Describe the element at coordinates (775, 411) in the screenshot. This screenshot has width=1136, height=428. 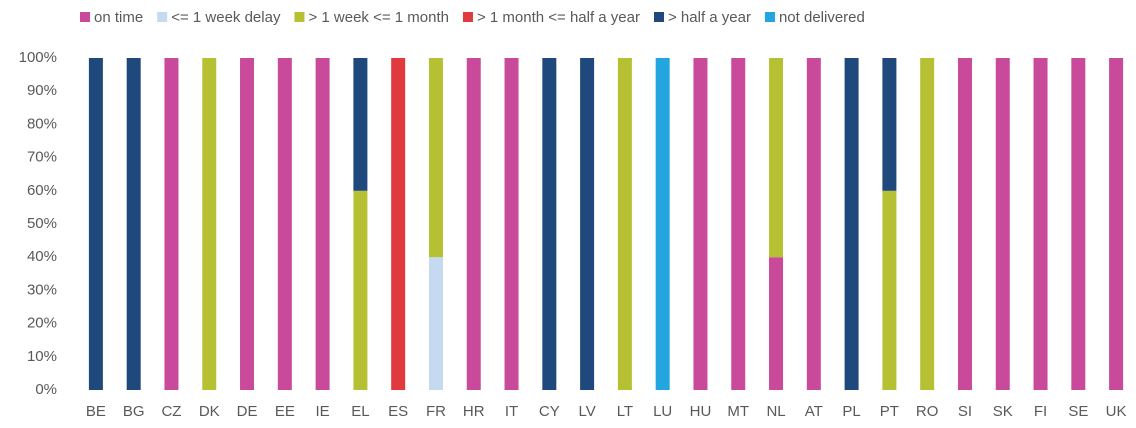
I see `x-tick-label: NL` at that location.